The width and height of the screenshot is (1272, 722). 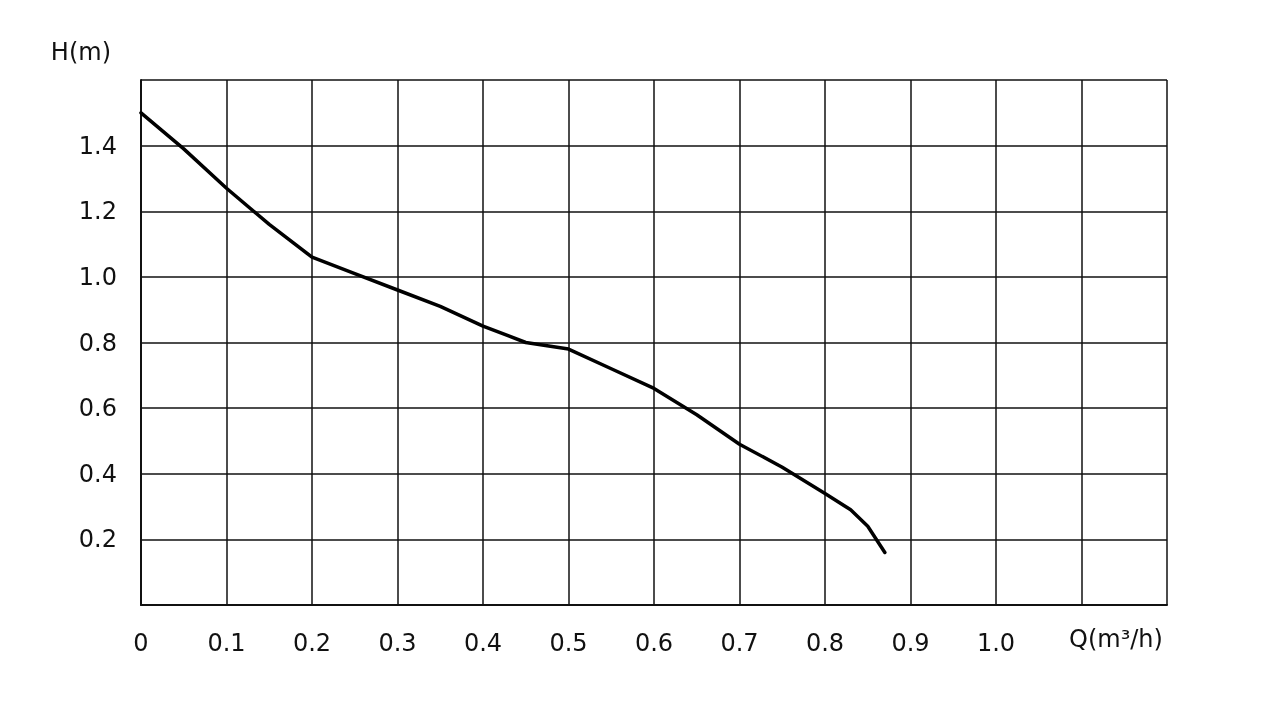 I want to click on x-tick-label: 0, so click(x=141, y=643).